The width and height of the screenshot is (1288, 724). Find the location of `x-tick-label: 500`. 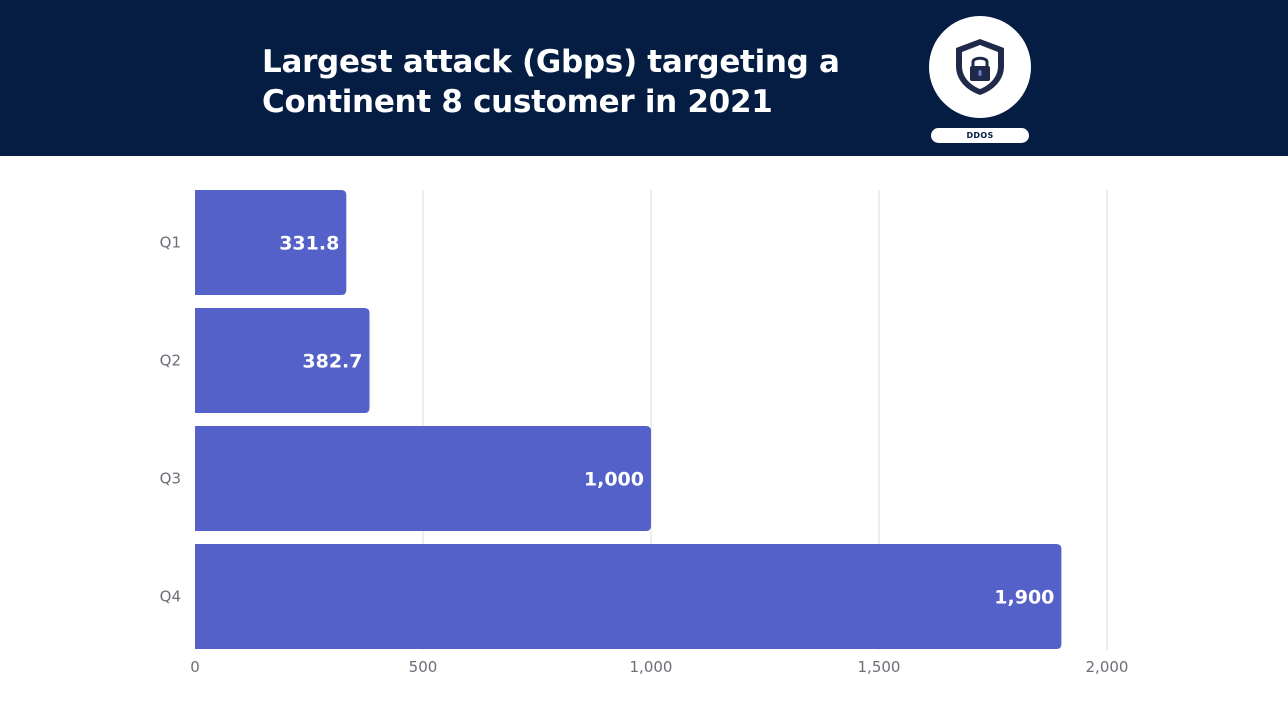

x-tick-label: 500 is located at coordinates (423, 667).